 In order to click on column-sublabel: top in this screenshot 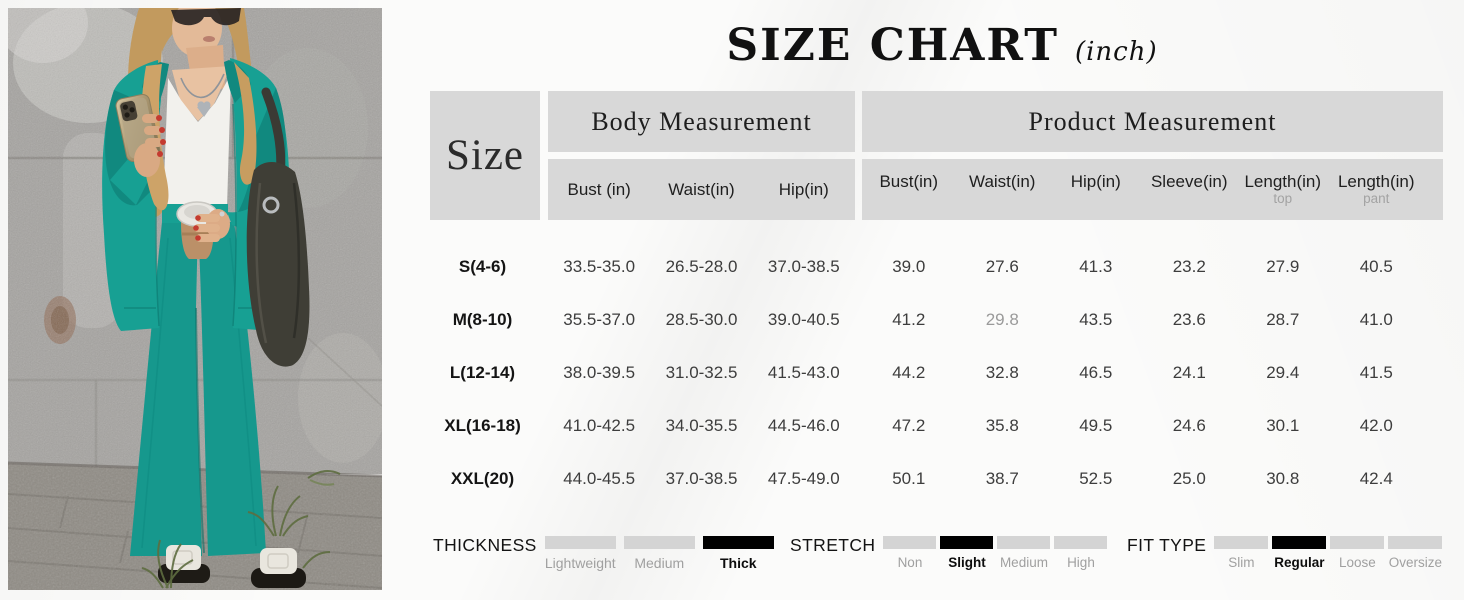, I will do `click(1283, 198)`.